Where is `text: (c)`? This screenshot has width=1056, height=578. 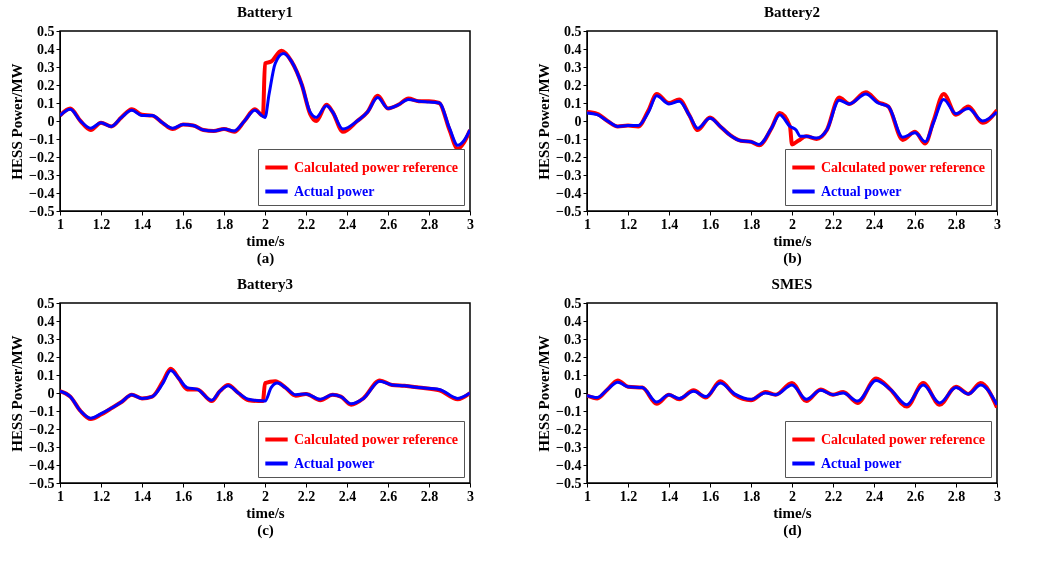 text: (c) is located at coordinates (265, 530).